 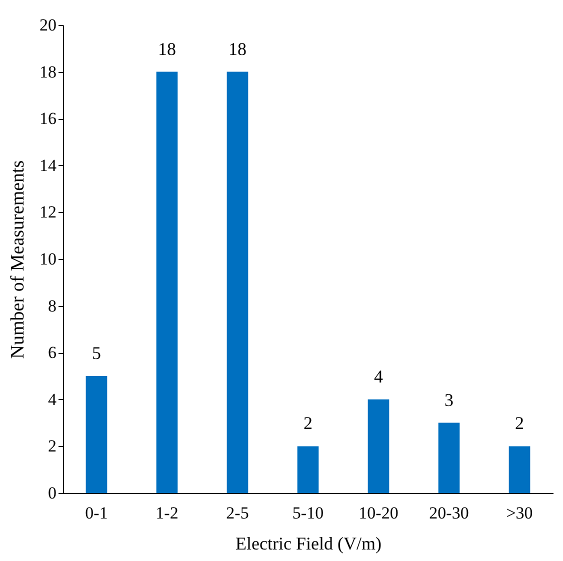 I want to click on y-tick-label: 8, so click(x=52, y=306).